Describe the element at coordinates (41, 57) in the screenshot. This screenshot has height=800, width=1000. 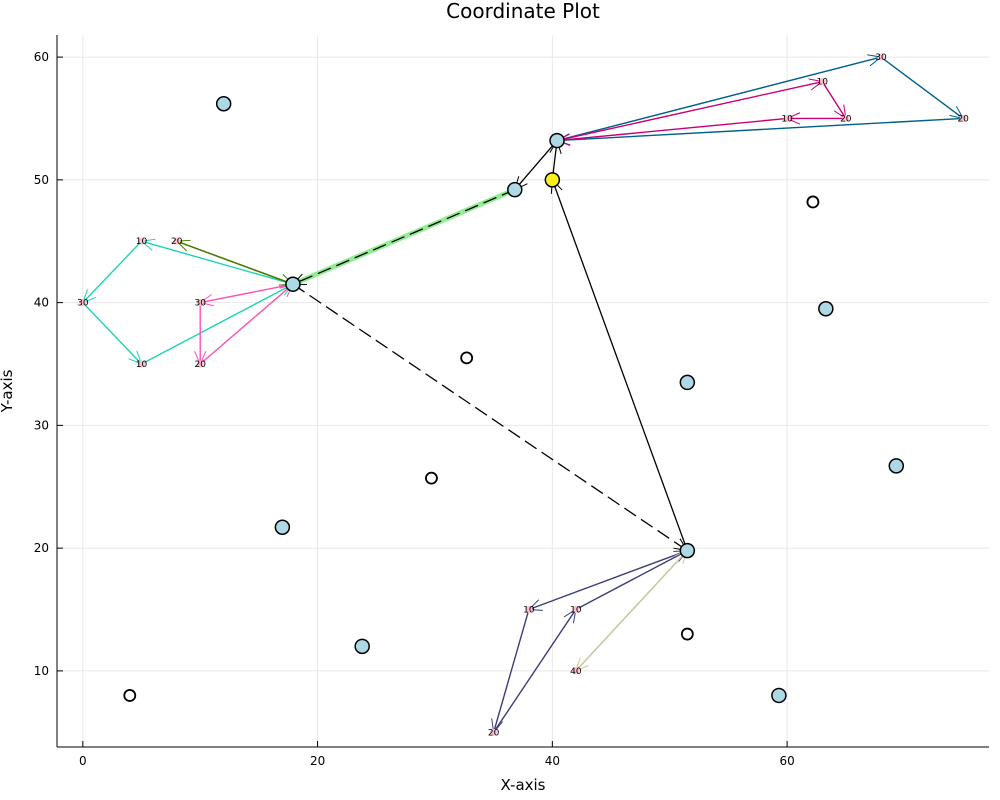
I see `y-tick-label: 60` at that location.